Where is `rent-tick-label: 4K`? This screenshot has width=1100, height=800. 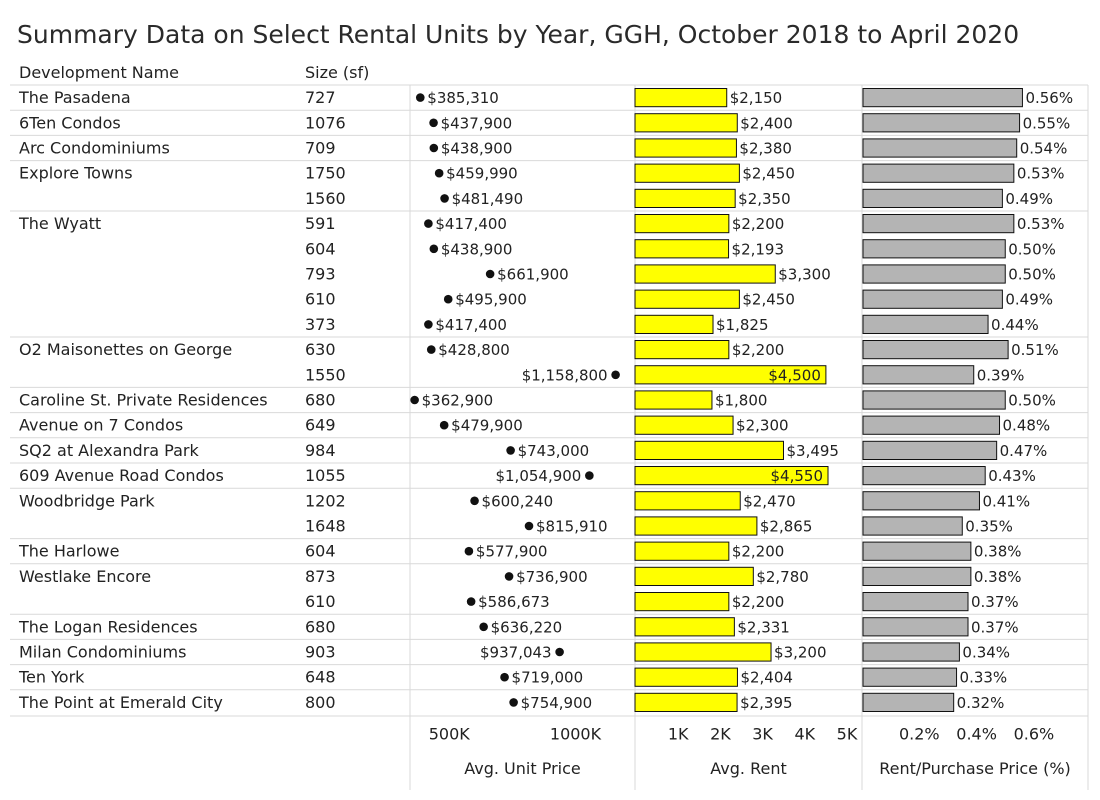 rent-tick-label: 4K is located at coordinates (804, 734).